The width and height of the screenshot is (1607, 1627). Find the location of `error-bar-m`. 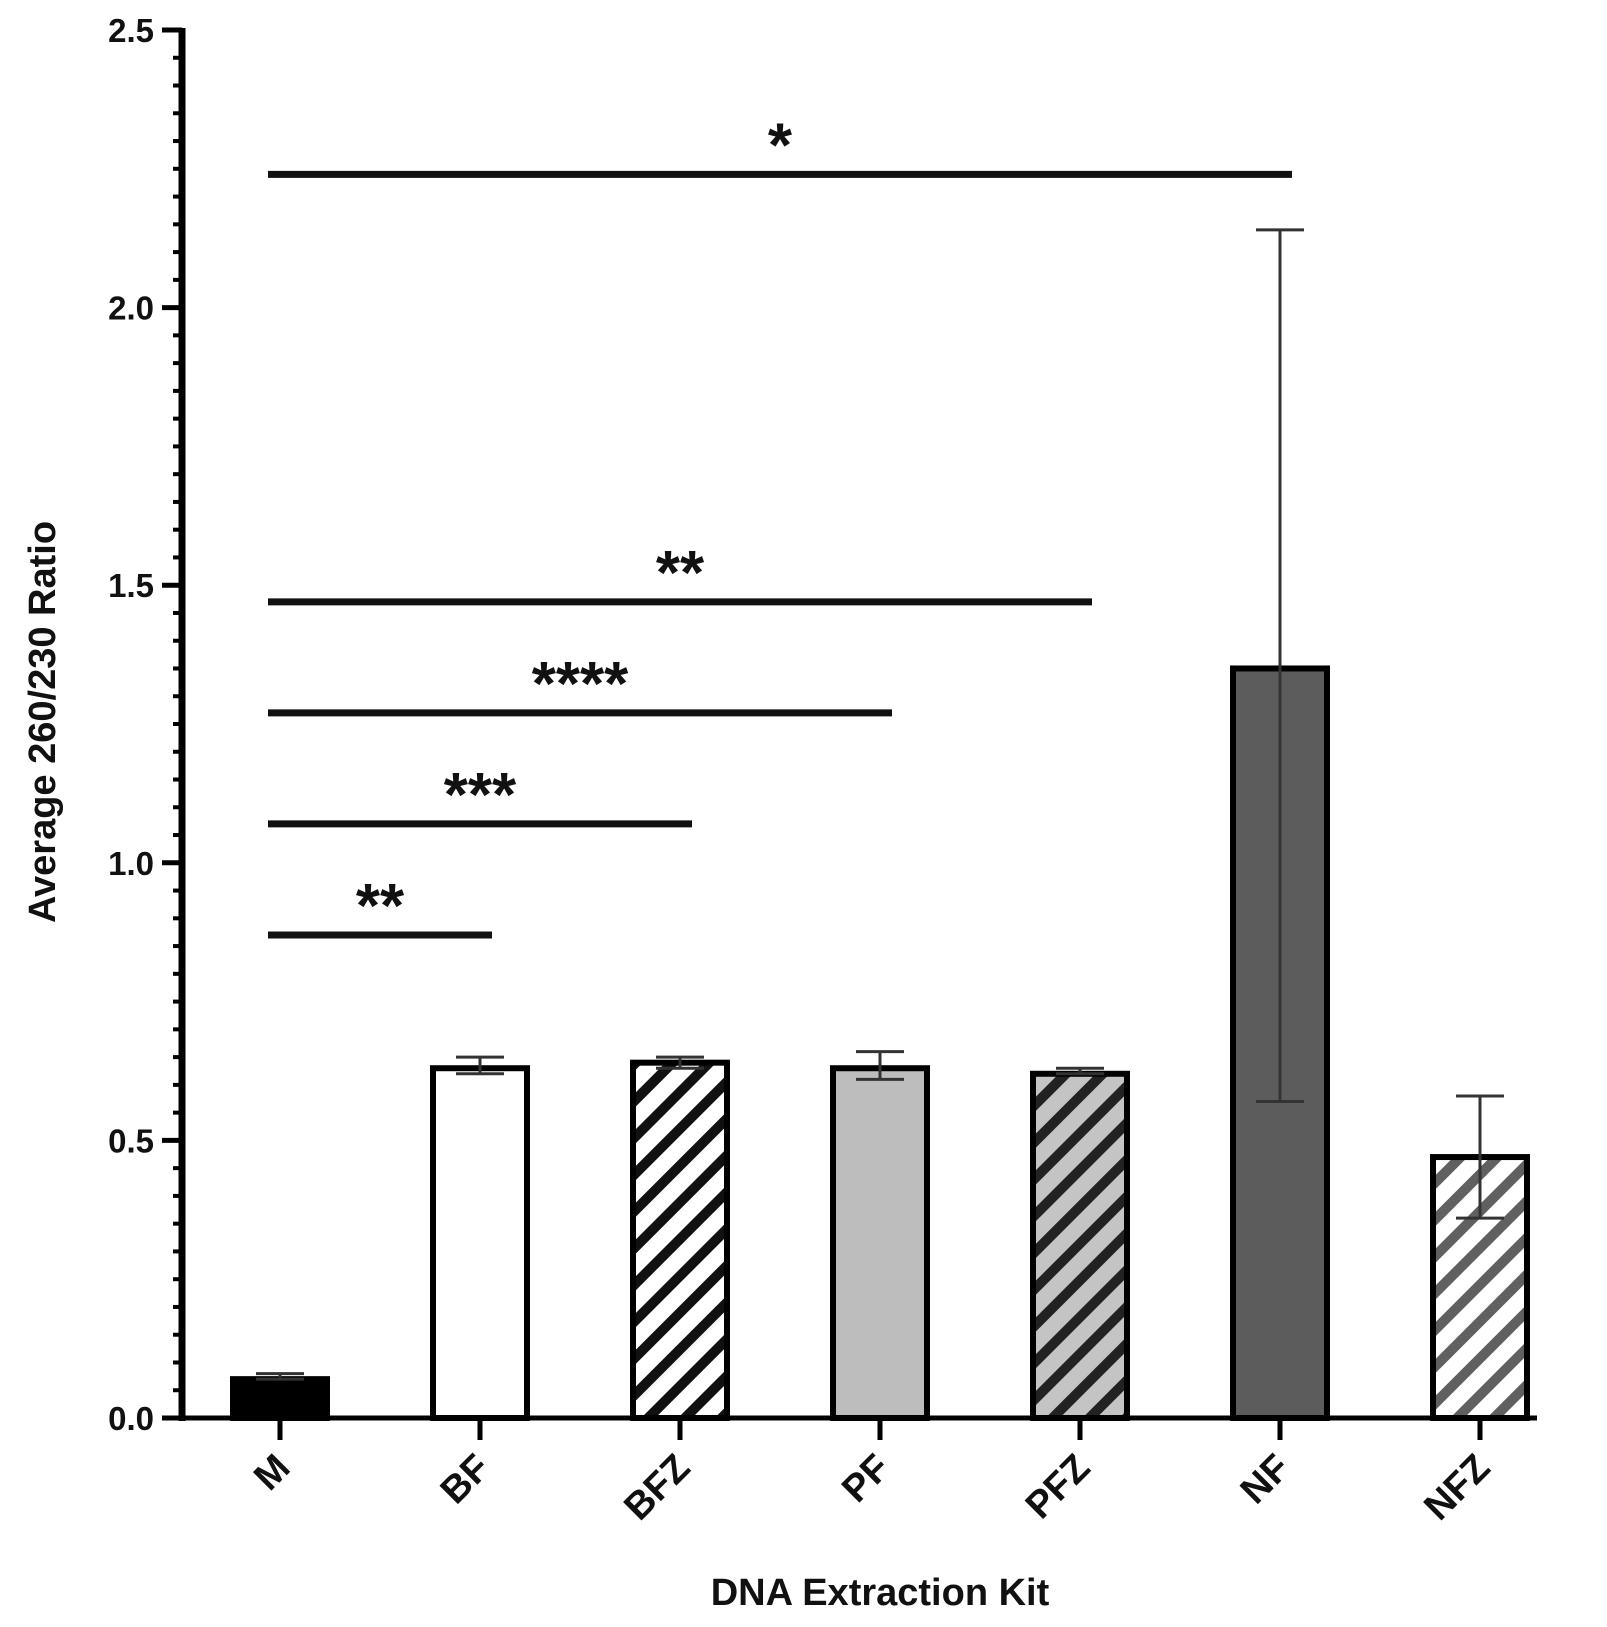

error-bar-m is located at coordinates (280, 1376).